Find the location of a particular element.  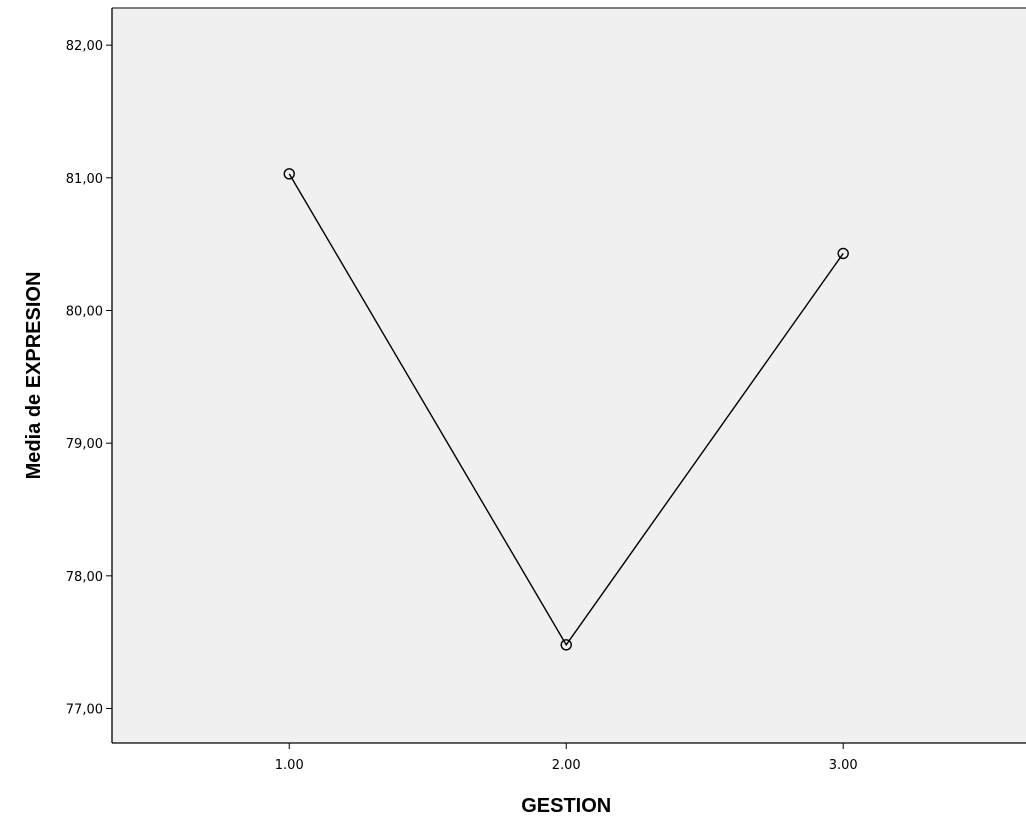

y-axis-title: Media de EXPRESION is located at coordinates (34, 376).